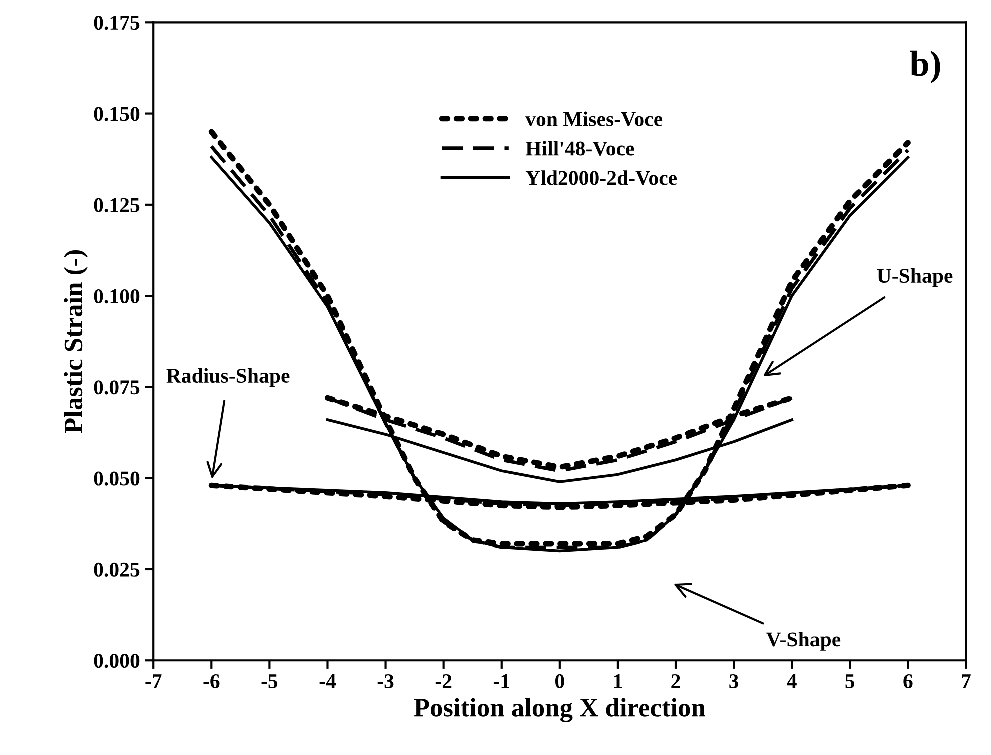 The height and width of the screenshot is (755, 991). Describe the element at coordinates (734, 681) in the screenshot. I see `x-tick-label: 3` at that location.